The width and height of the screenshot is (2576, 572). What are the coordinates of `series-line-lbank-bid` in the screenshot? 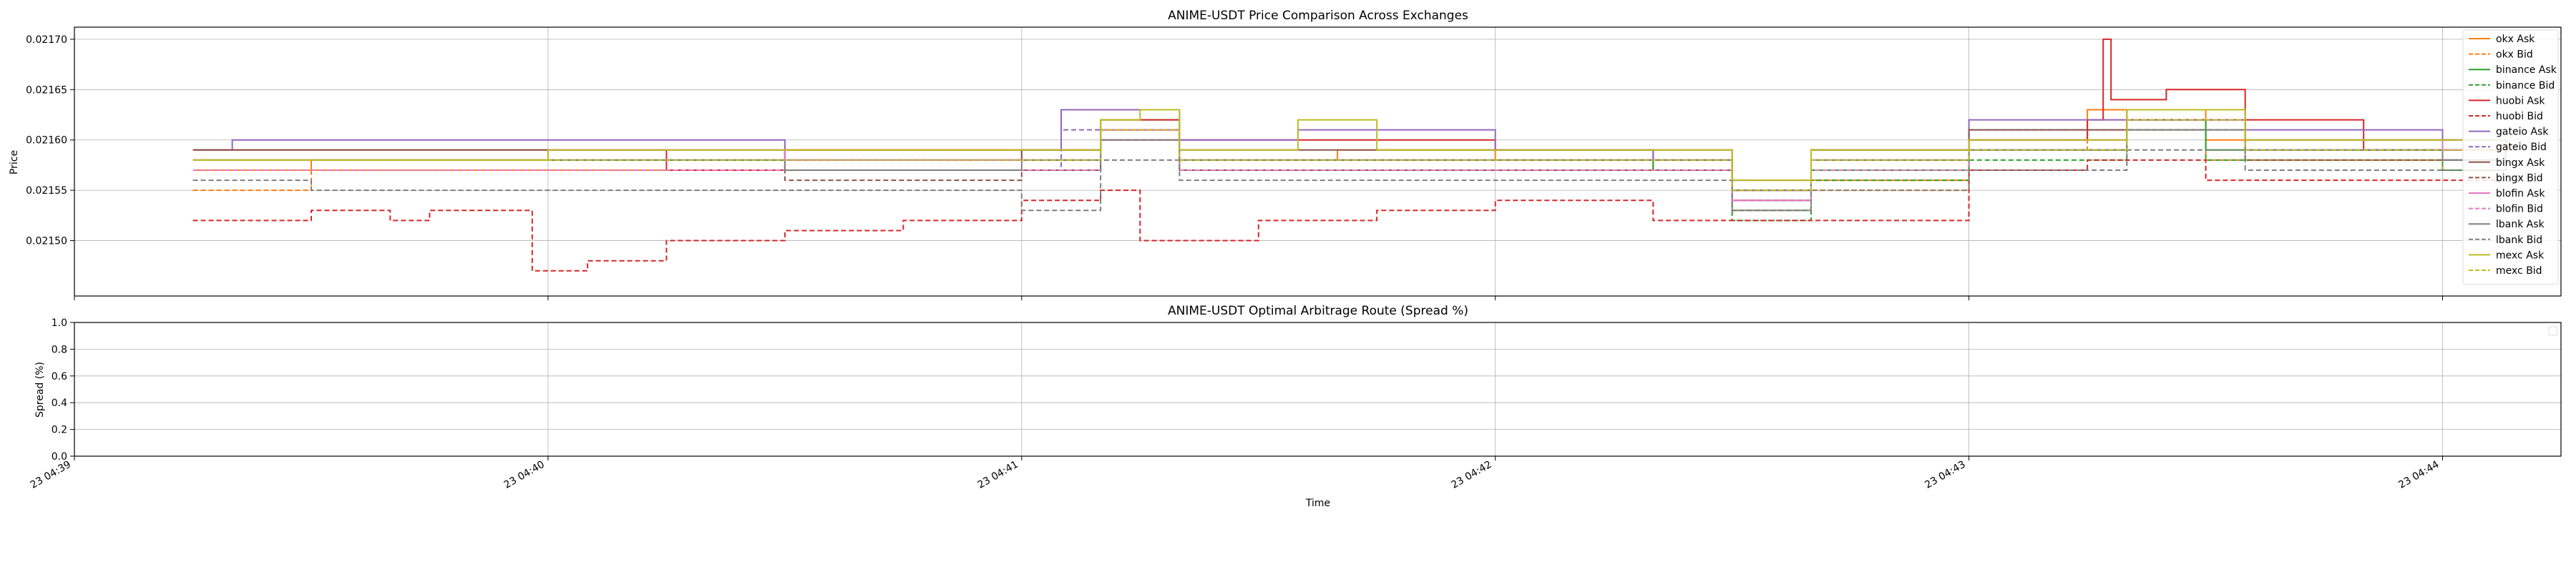 It's located at (1349, 180).